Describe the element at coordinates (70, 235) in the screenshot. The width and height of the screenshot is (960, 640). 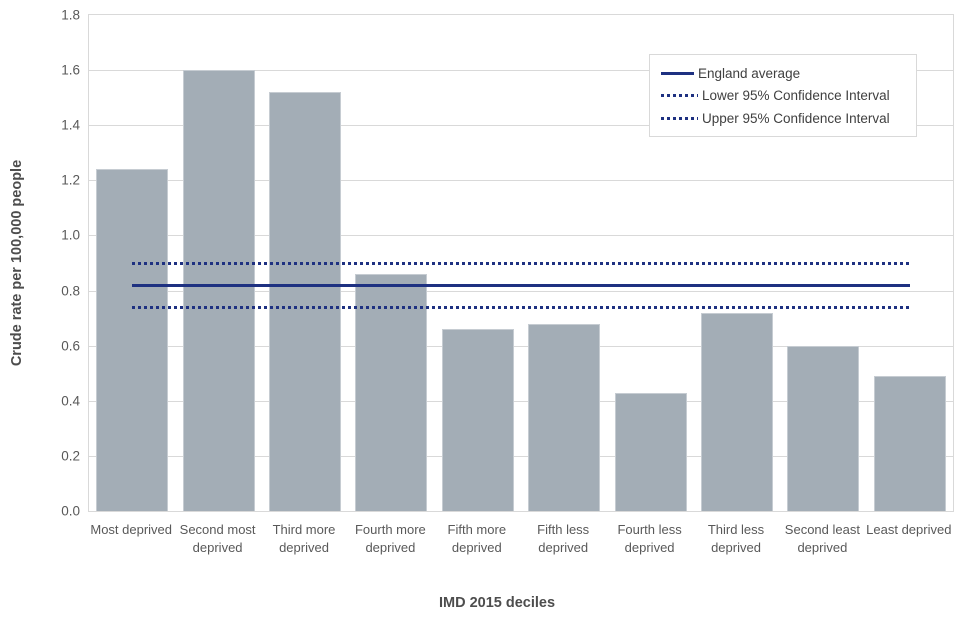
I see `y-tick-label: 1.0` at that location.